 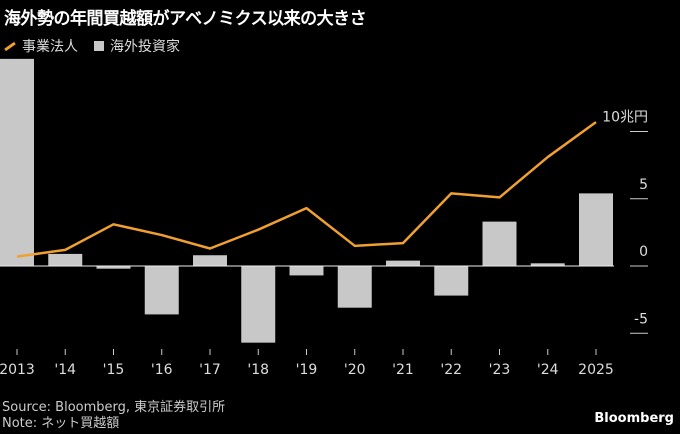 I want to click on bar-'21, so click(x=403, y=263).